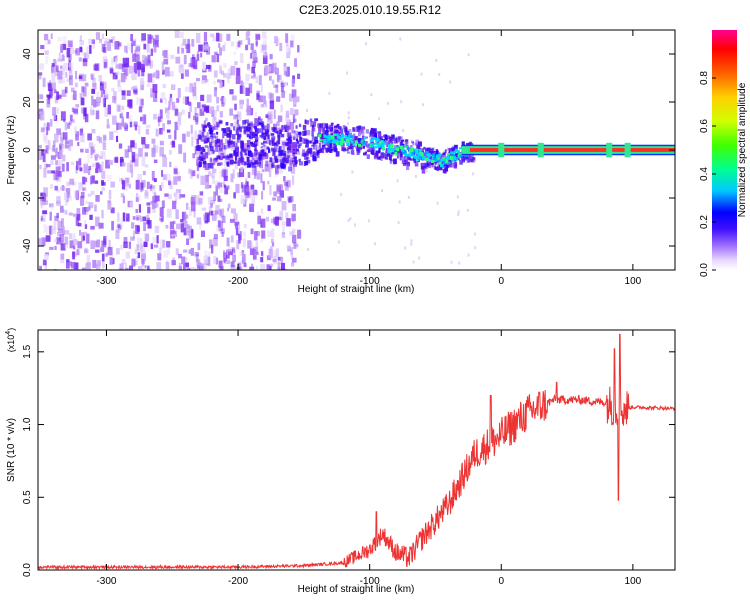  Describe the element at coordinates (704, 270) in the screenshot. I see `colorbar-tick-label: 0.0` at that location.